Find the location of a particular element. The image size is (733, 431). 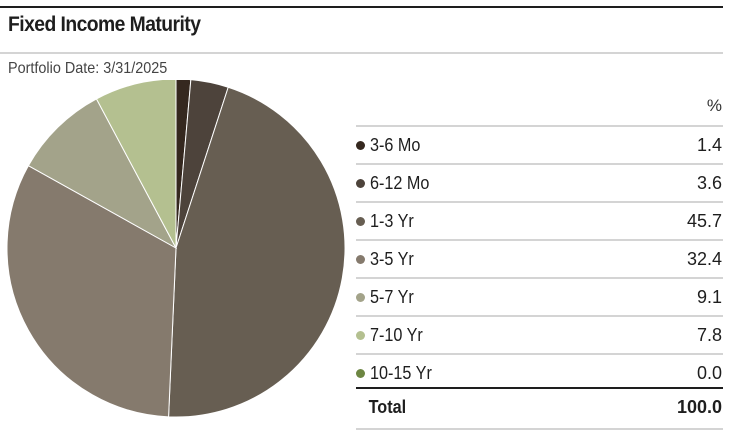

pie-slice-7-10-yr is located at coordinates (136, 164).